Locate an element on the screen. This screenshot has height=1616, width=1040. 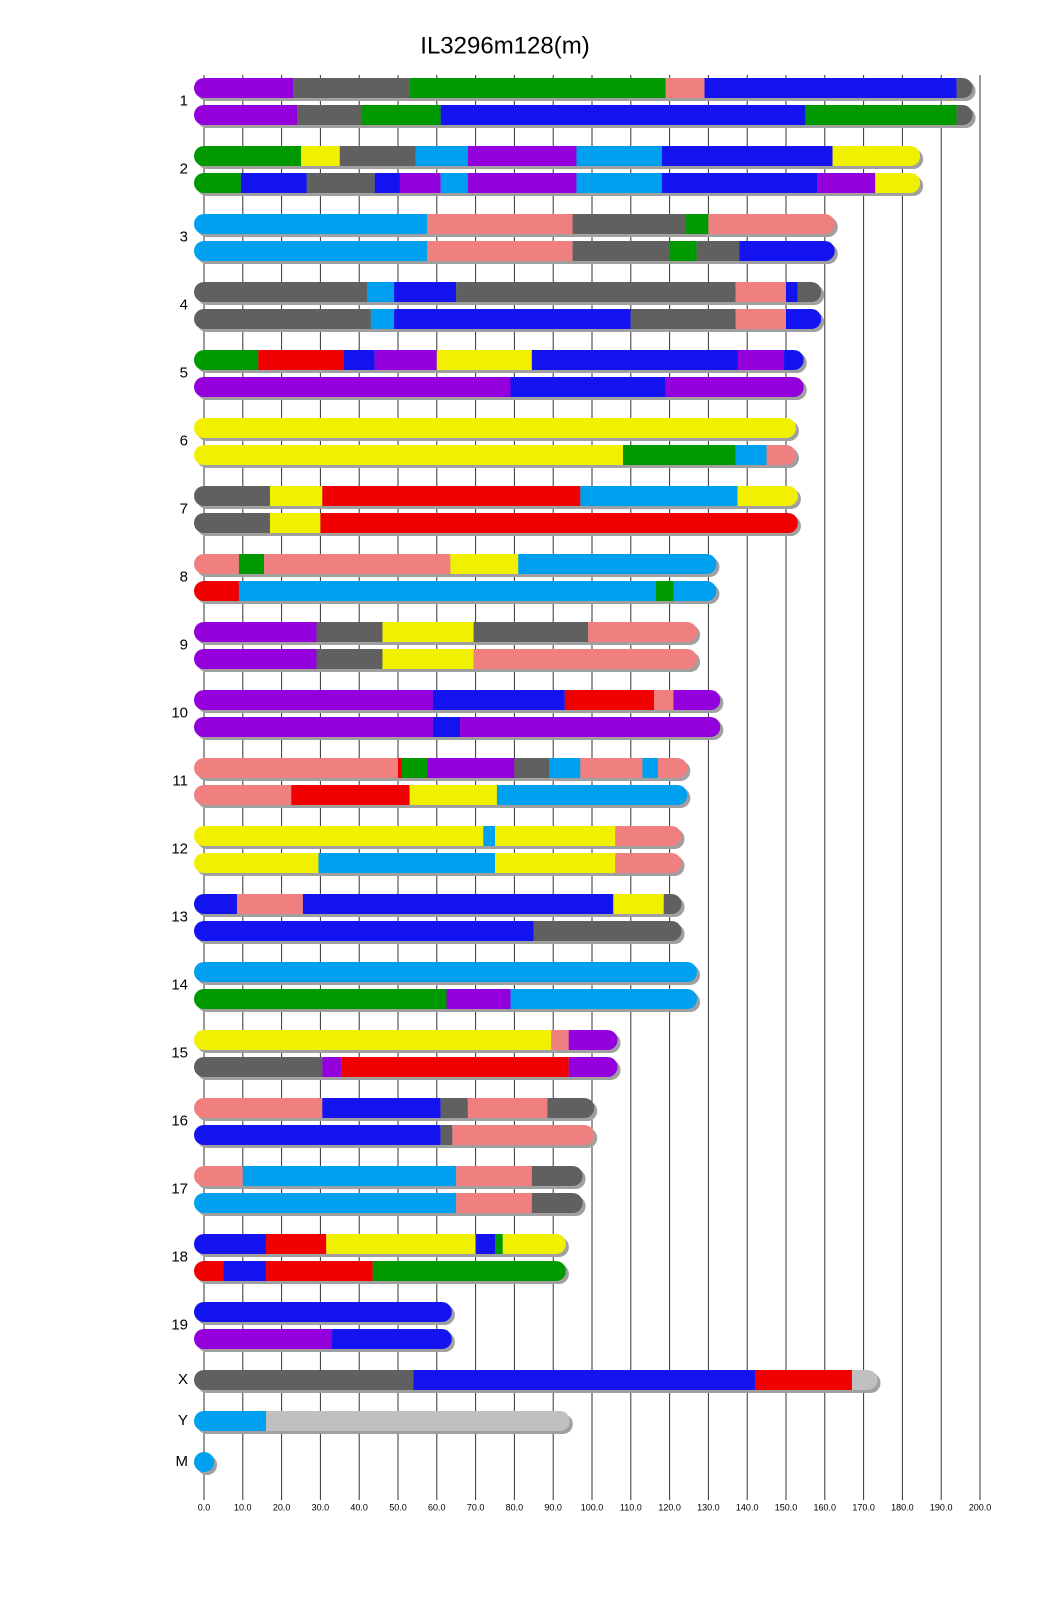
chromosome-label: X is located at coordinates (183, 1379).